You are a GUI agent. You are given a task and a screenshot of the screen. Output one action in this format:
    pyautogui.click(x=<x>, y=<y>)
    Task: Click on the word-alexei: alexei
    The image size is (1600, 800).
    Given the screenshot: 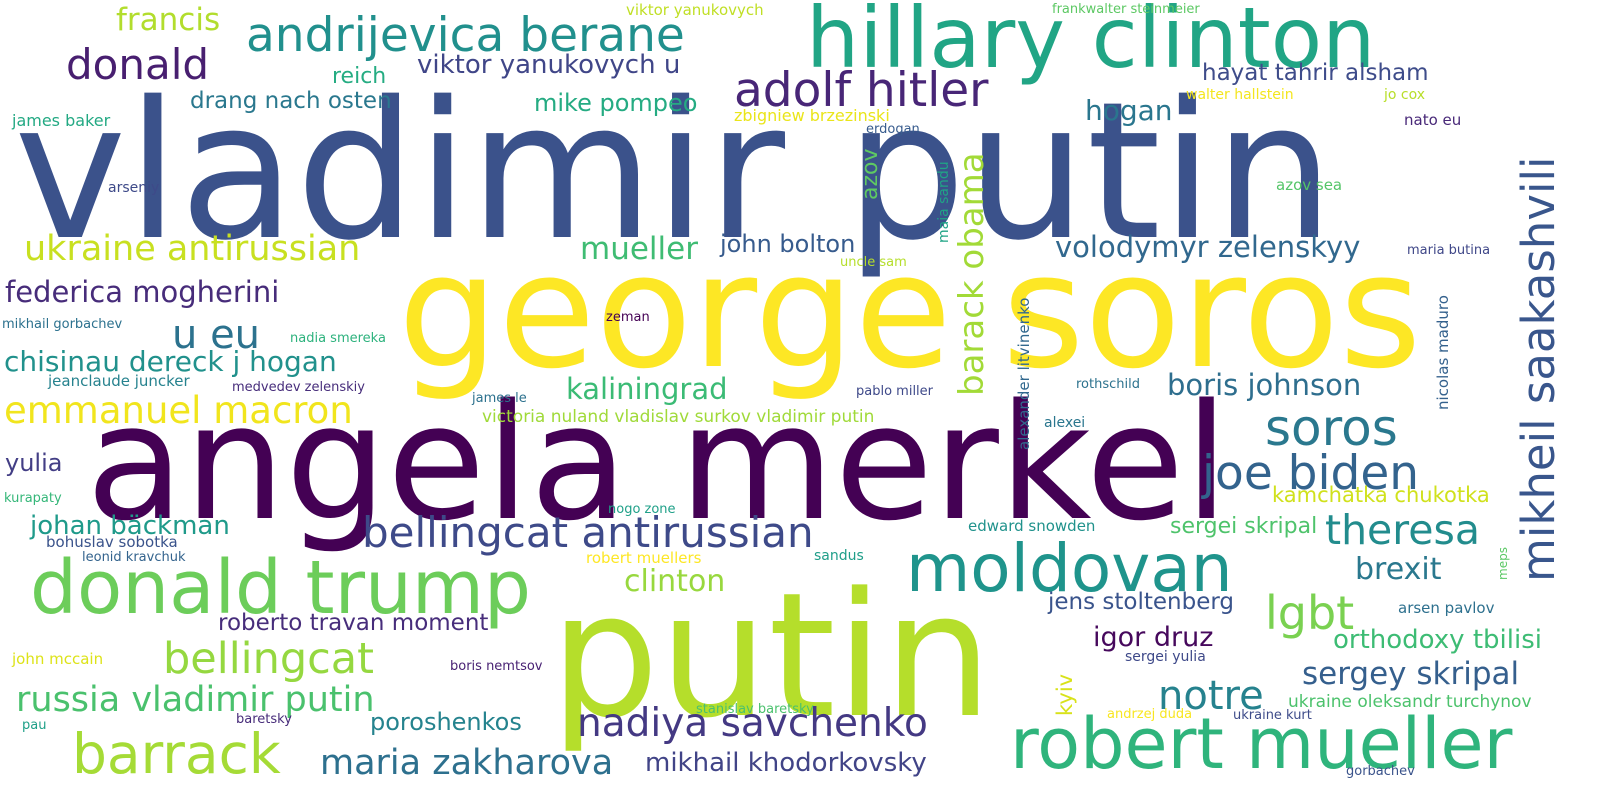 What is the action you would take?
    pyautogui.click(x=1065, y=423)
    